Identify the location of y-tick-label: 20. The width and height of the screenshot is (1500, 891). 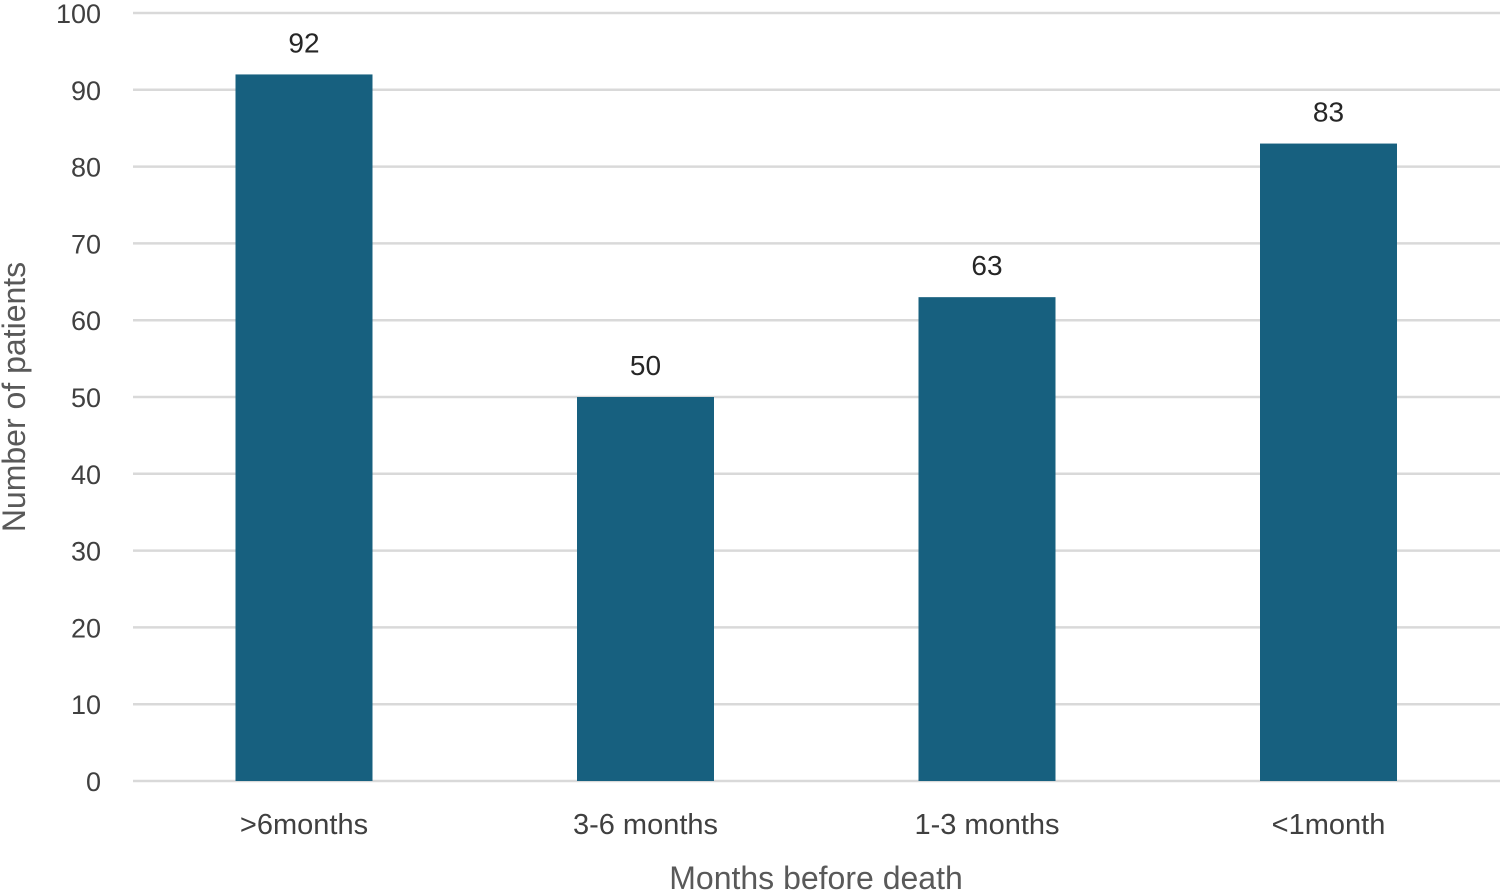
(86, 628).